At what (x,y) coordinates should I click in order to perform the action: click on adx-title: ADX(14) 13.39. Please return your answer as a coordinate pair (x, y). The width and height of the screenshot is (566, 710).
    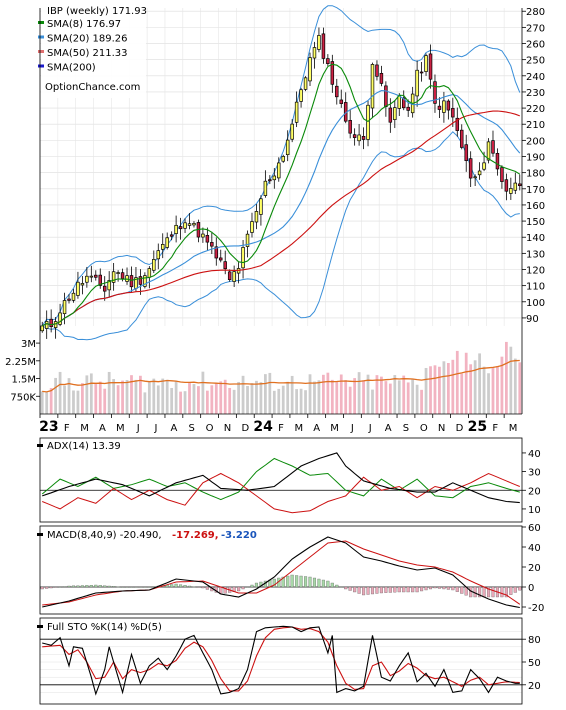
    Looking at the image, I should click on (84, 446).